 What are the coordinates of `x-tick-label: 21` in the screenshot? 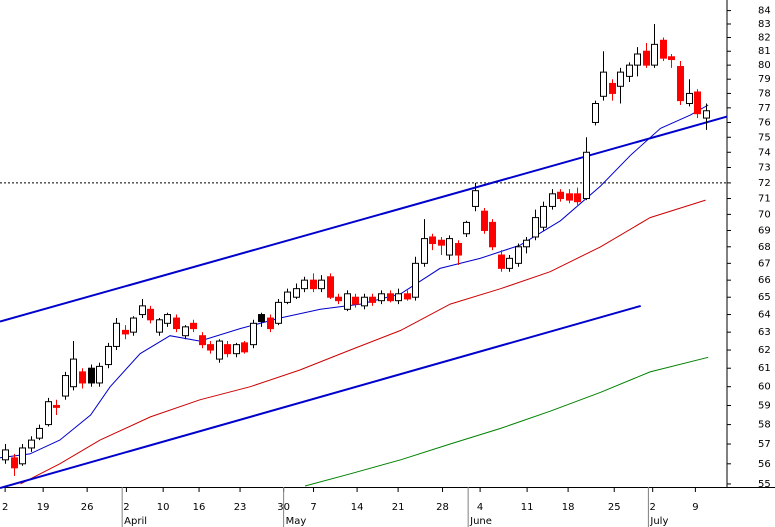 It's located at (398, 507).